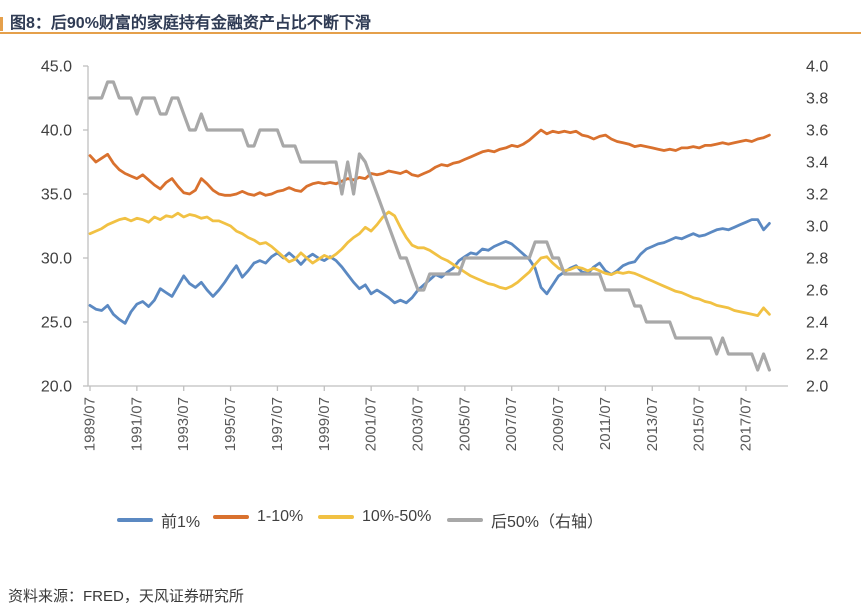 This screenshot has width=861, height=616. What do you see at coordinates (430, 33) in the screenshot?
I see `title-divider` at bounding box center [430, 33].